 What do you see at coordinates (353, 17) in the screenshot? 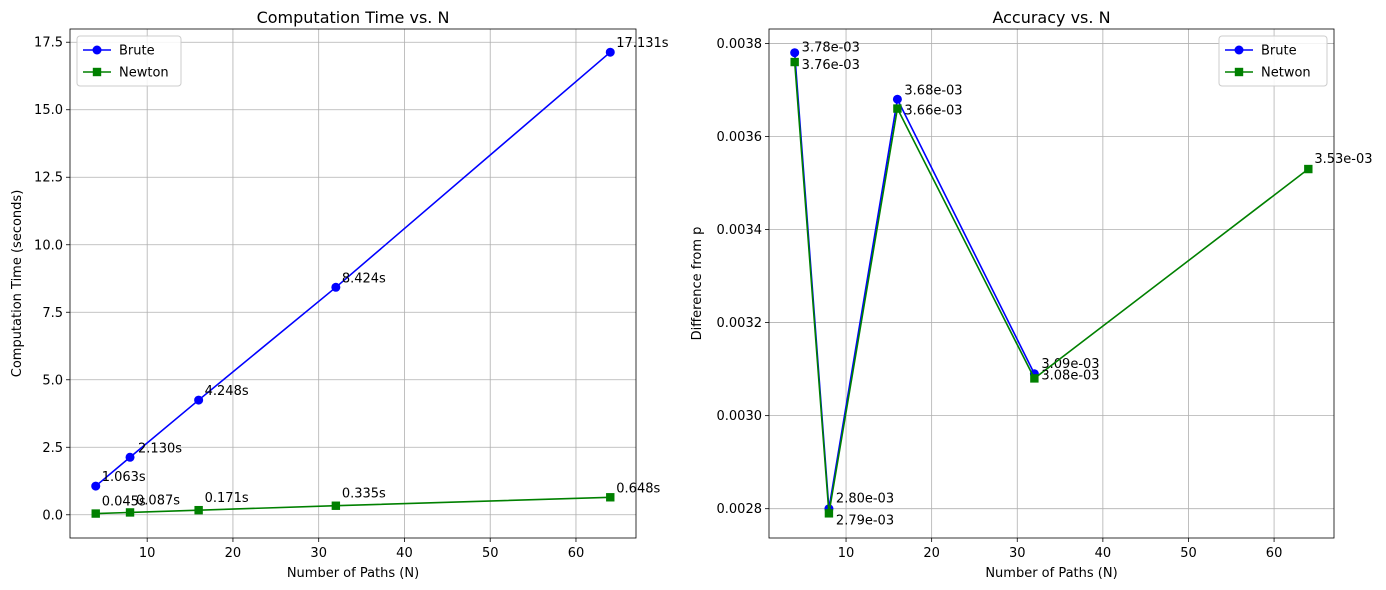
I see `chart-title: Computation Time vs. N` at bounding box center [353, 17].